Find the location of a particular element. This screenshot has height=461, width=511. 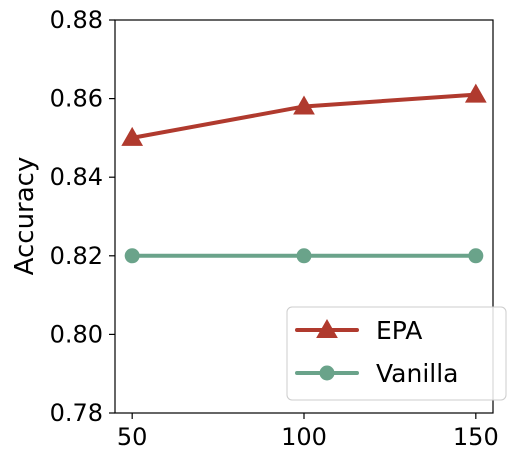

legend-item-vanilla: Vanilla is located at coordinates (376, 373).